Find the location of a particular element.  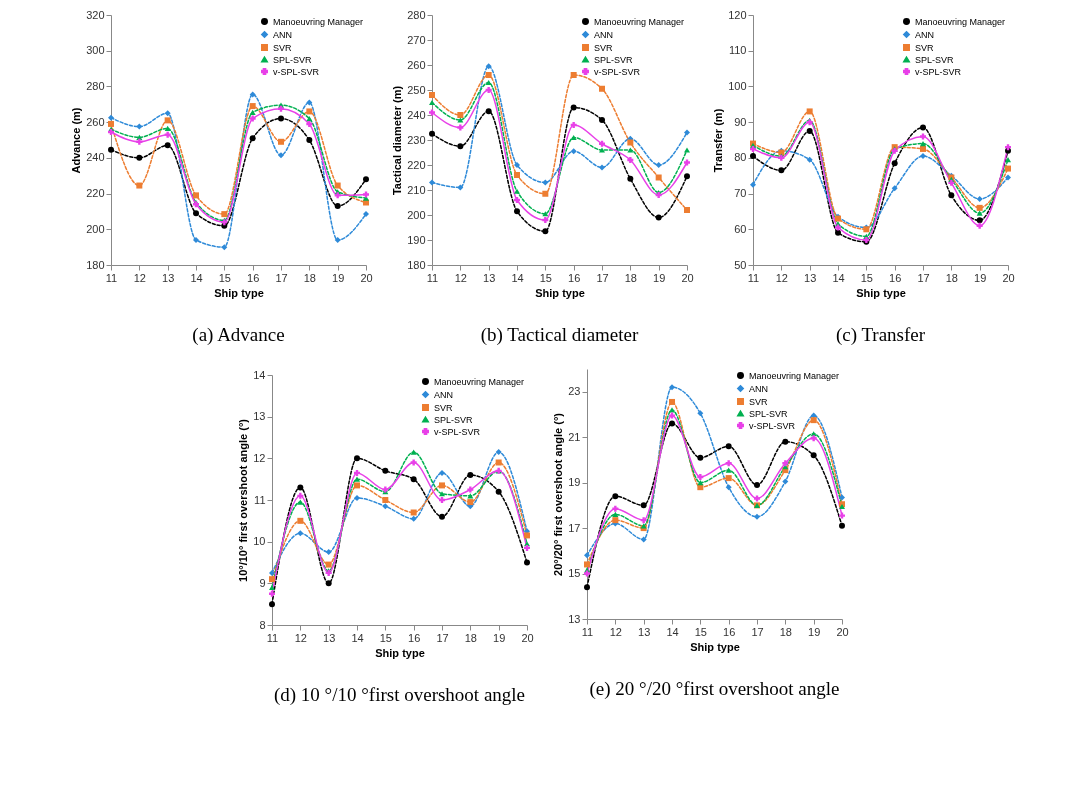

text: (a) Advance is located at coordinates (238, 335).